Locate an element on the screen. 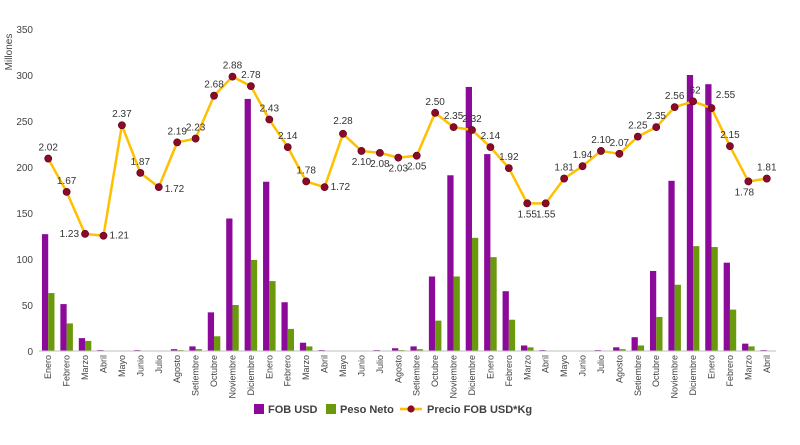 This screenshot has width=800, height=445. precio-data-label: 2.19 is located at coordinates (177, 131).